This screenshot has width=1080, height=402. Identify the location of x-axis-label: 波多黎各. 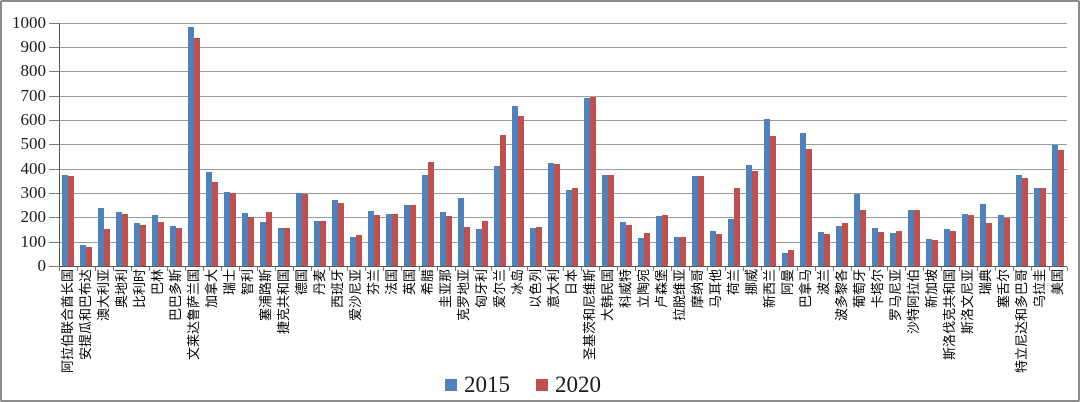
(842, 334).